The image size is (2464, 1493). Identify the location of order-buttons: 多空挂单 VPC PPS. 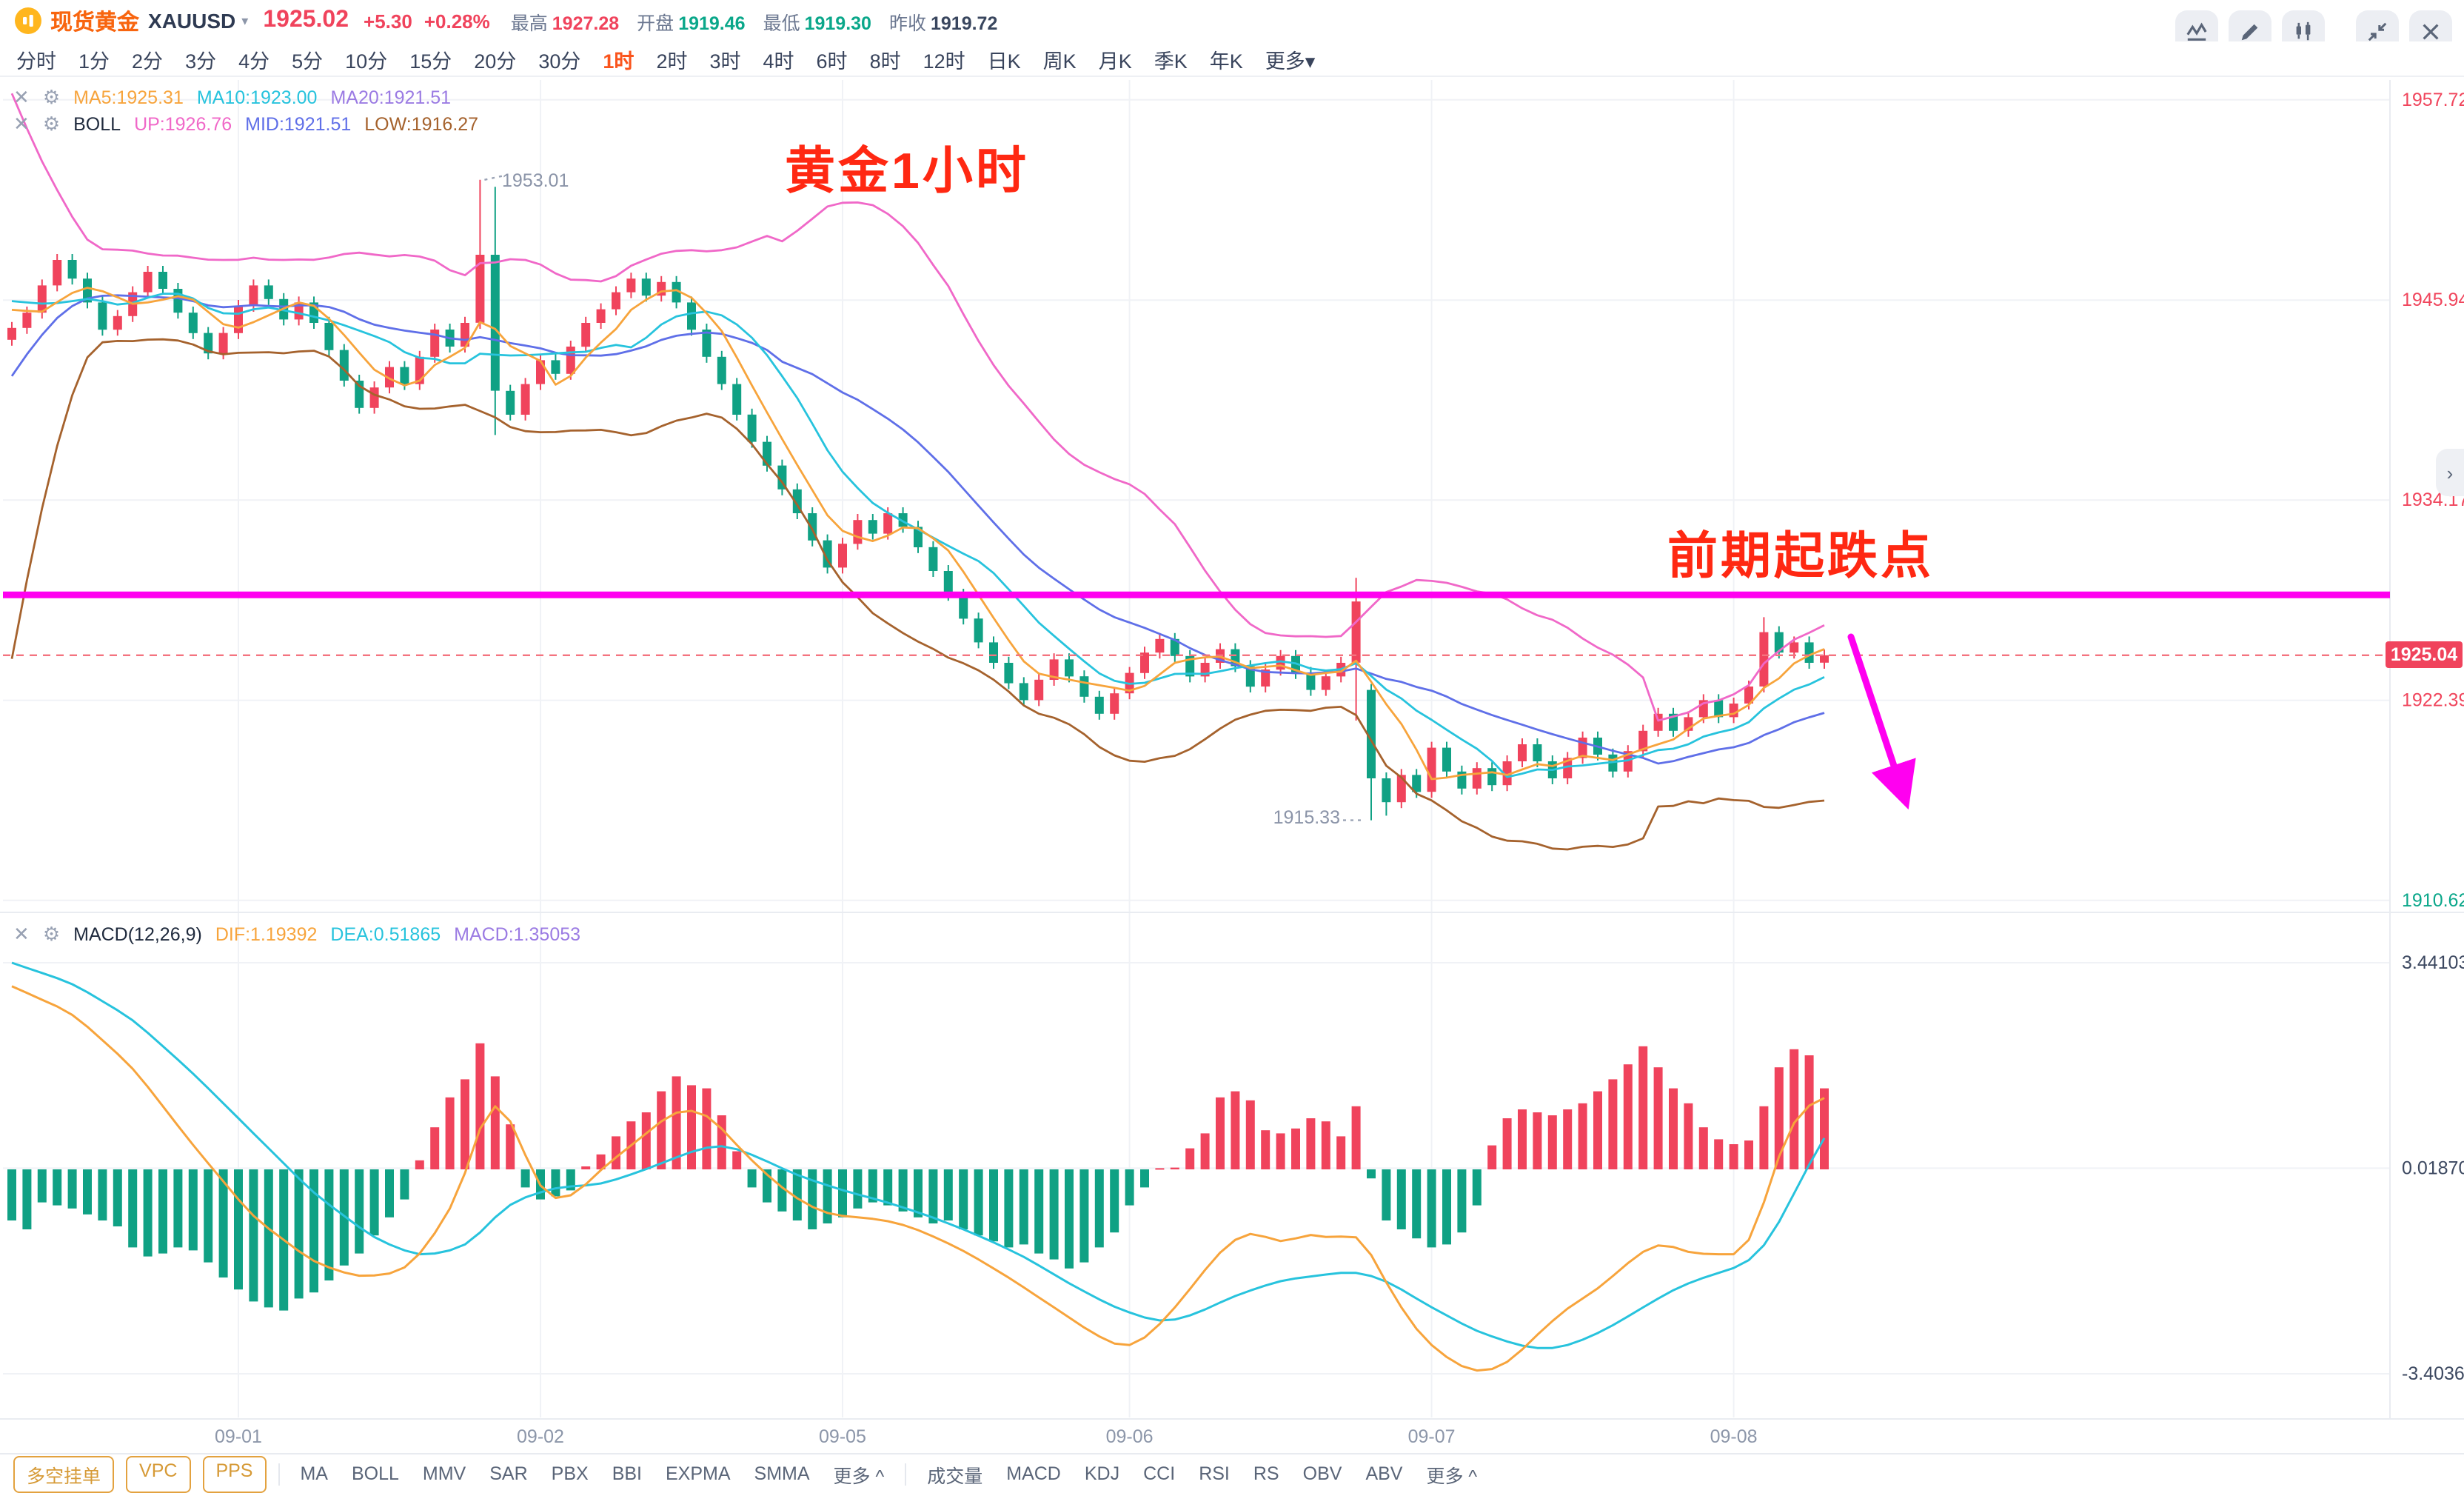
(145, 1473).